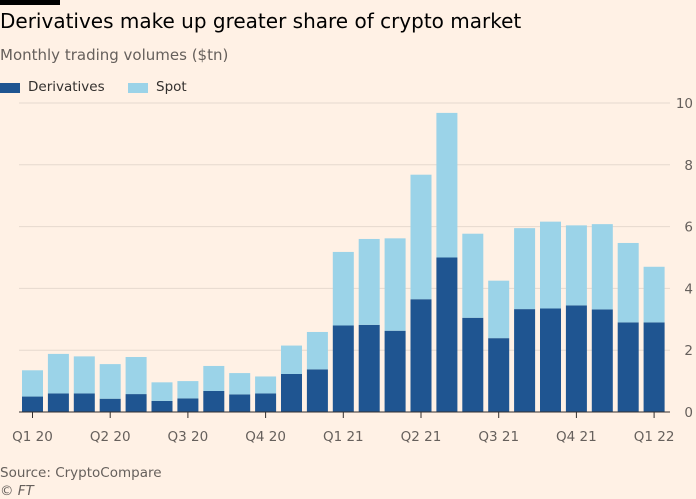 Image resolution: width=696 pixels, height=499 pixels. I want to click on x-tick-label-0: Q1 20, so click(32, 437).